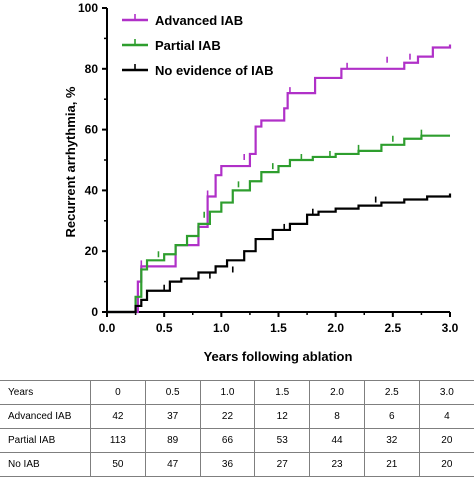  I want to click on x-tick-label: 1.5, so click(278, 328).